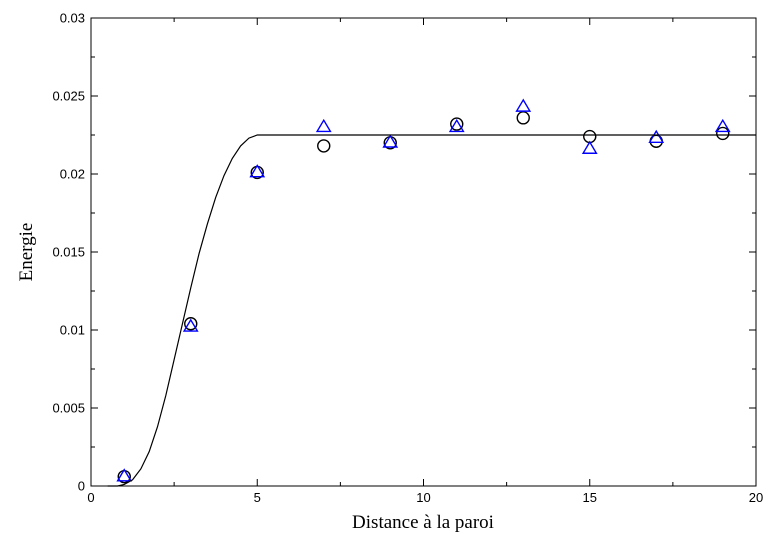 The width and height of the screenshot is (769, 538). What do you see at coordinates (68, 408) in the screenshot?
I see `y-tick-label: 0.005` at bounding box center [68, 408].